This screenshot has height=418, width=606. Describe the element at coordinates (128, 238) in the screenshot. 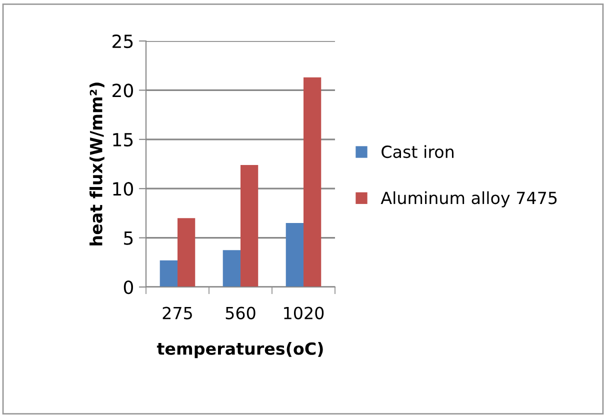

I see `y-tick-label: 5` at that location.